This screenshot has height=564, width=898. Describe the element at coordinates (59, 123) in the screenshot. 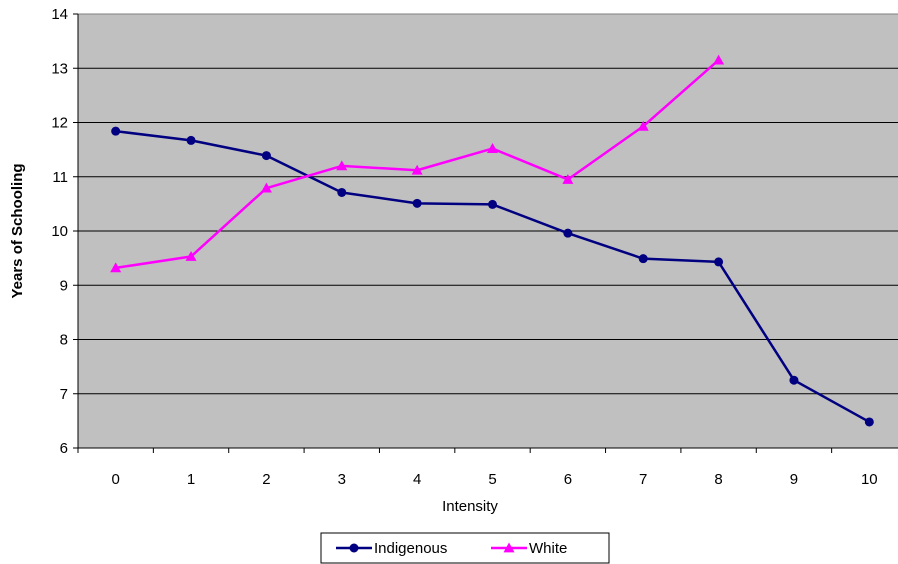

I see `y-tick-label: 12` at that location.